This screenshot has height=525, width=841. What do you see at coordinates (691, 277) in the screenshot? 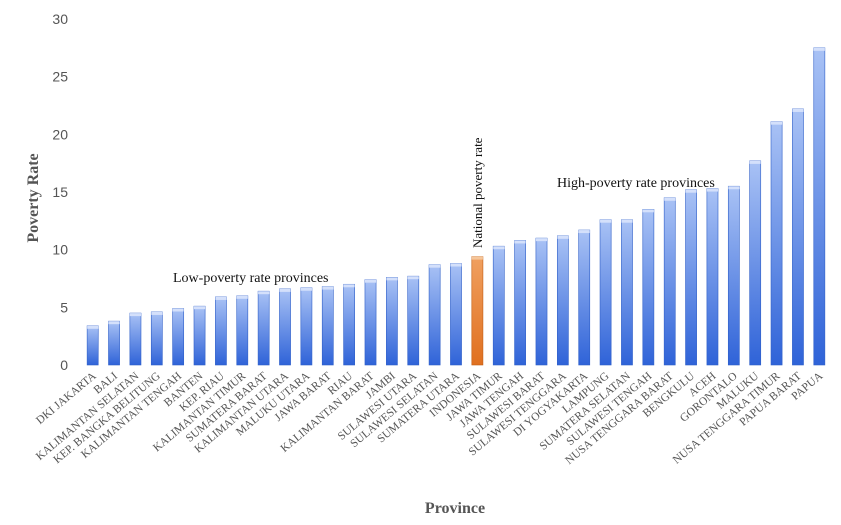
I see `bar-bengkulu` at bounding box center [691, 277].